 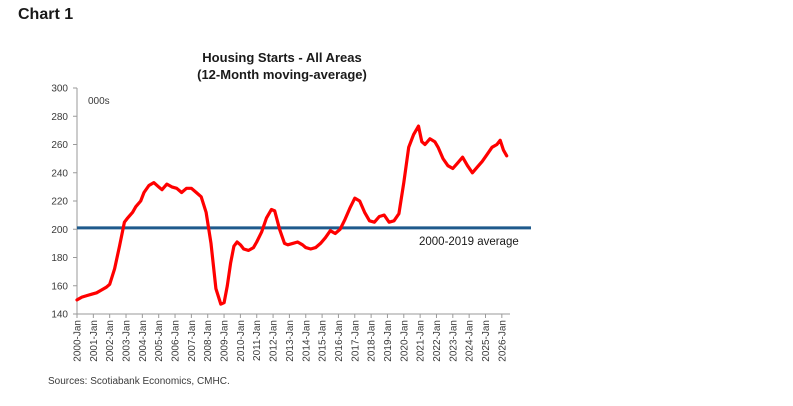 I want to click on y-tick-label: 140, so click(x=59, y=315).